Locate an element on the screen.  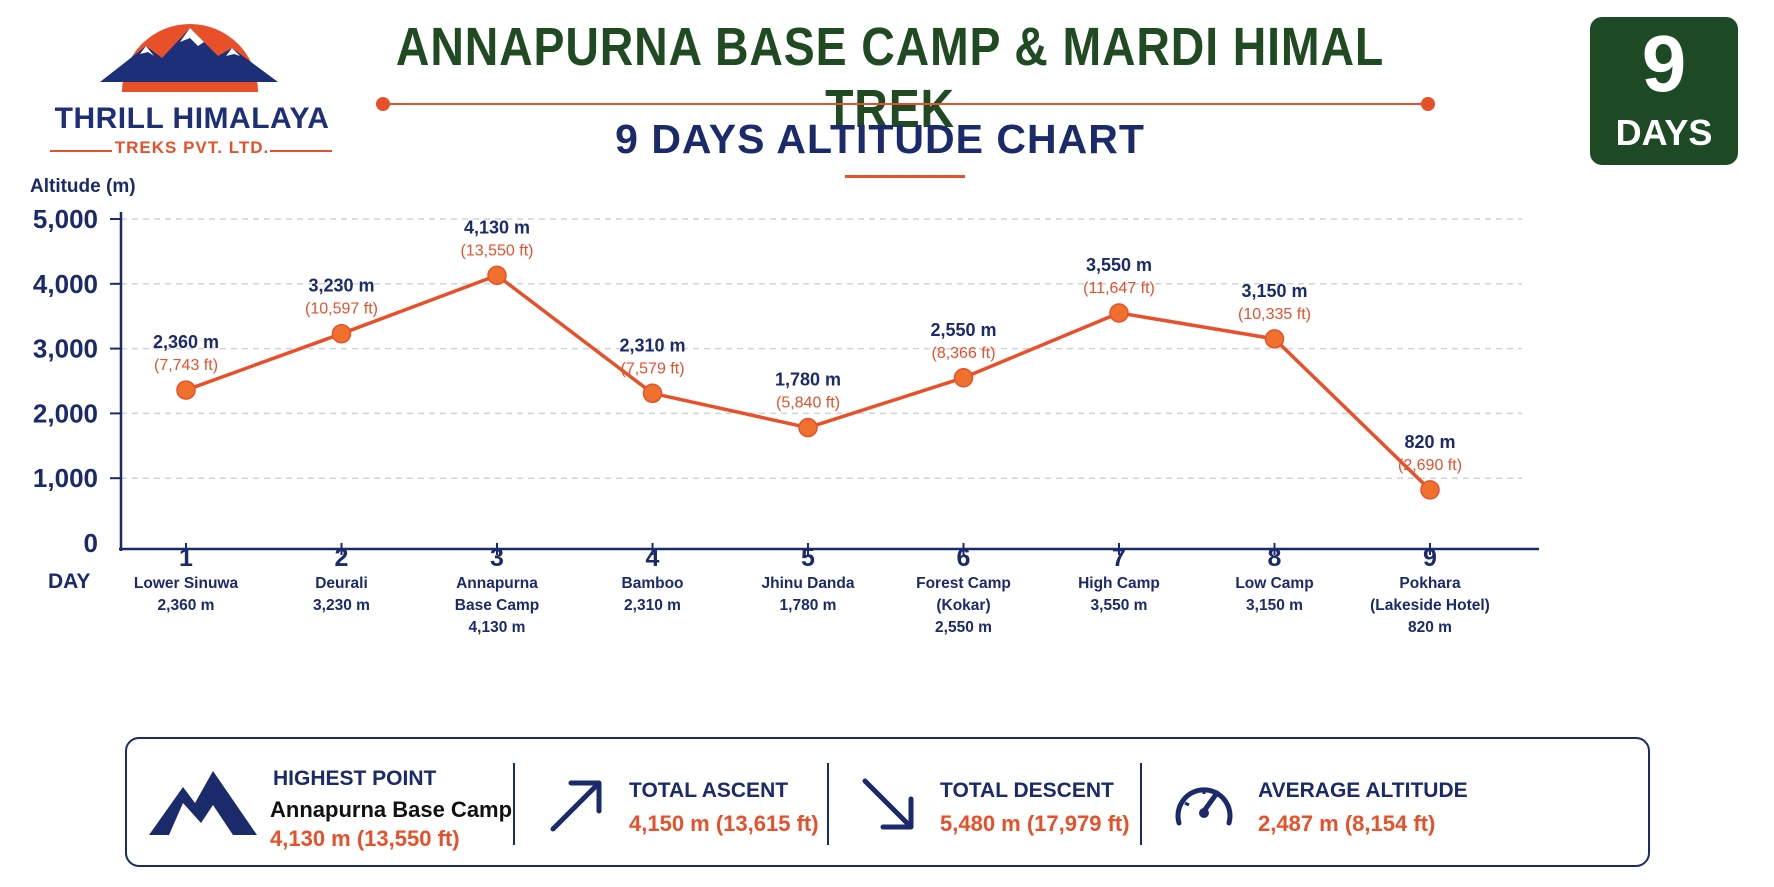
x-axis-title: DAY is located at coordinates (69, 581).